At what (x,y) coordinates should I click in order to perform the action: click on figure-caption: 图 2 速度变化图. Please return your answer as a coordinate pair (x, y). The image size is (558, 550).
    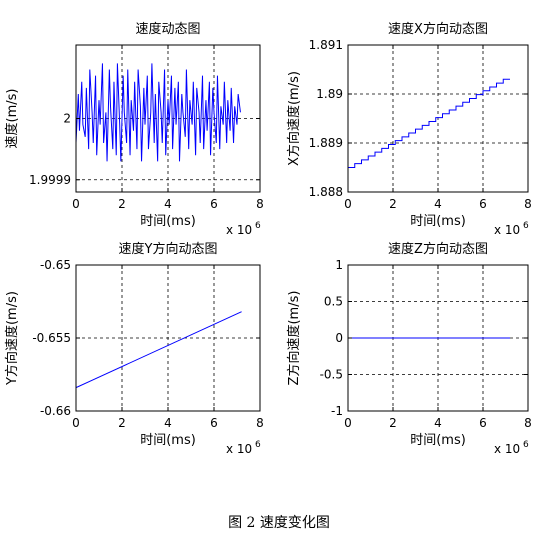
    Looking at the image, I should click on (279, 523).